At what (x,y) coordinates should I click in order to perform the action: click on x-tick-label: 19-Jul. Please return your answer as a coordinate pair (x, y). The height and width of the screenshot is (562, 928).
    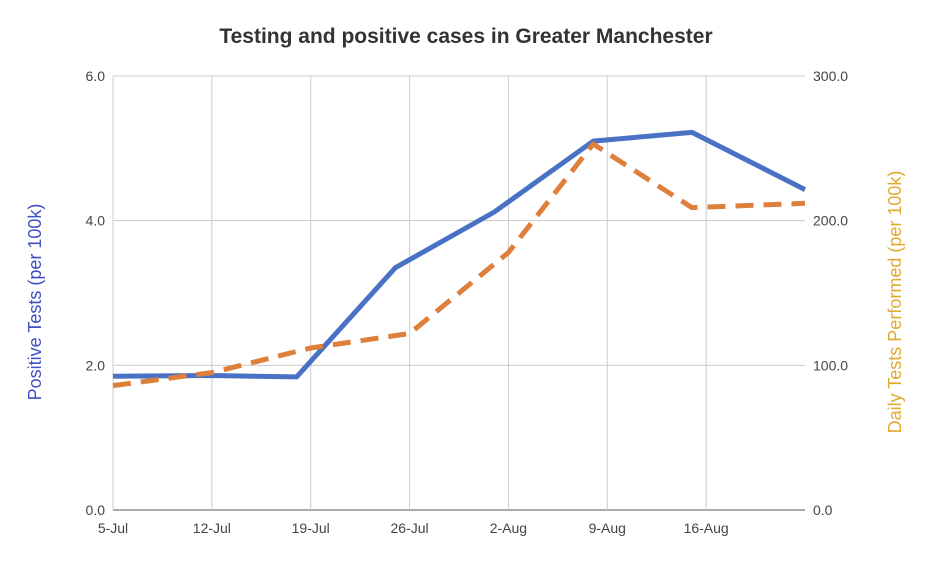
    Looking at the image, I should click on (311, 528).